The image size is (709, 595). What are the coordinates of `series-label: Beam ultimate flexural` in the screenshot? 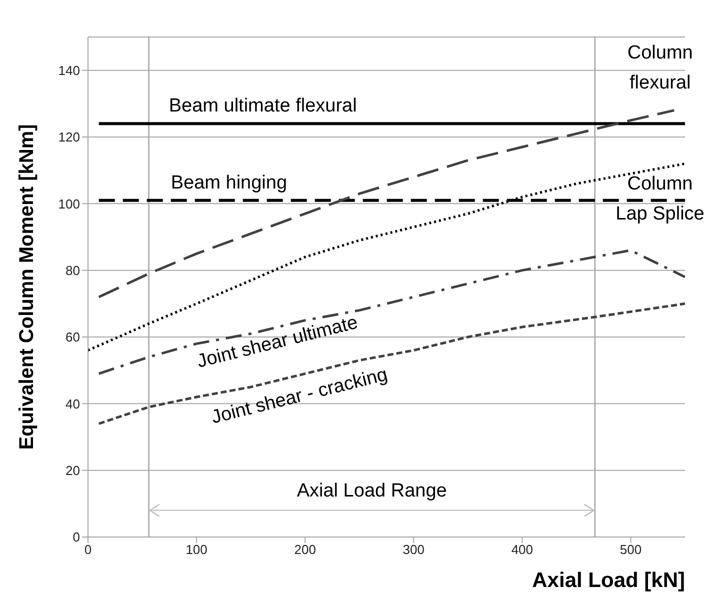 It's located at (262, 106).